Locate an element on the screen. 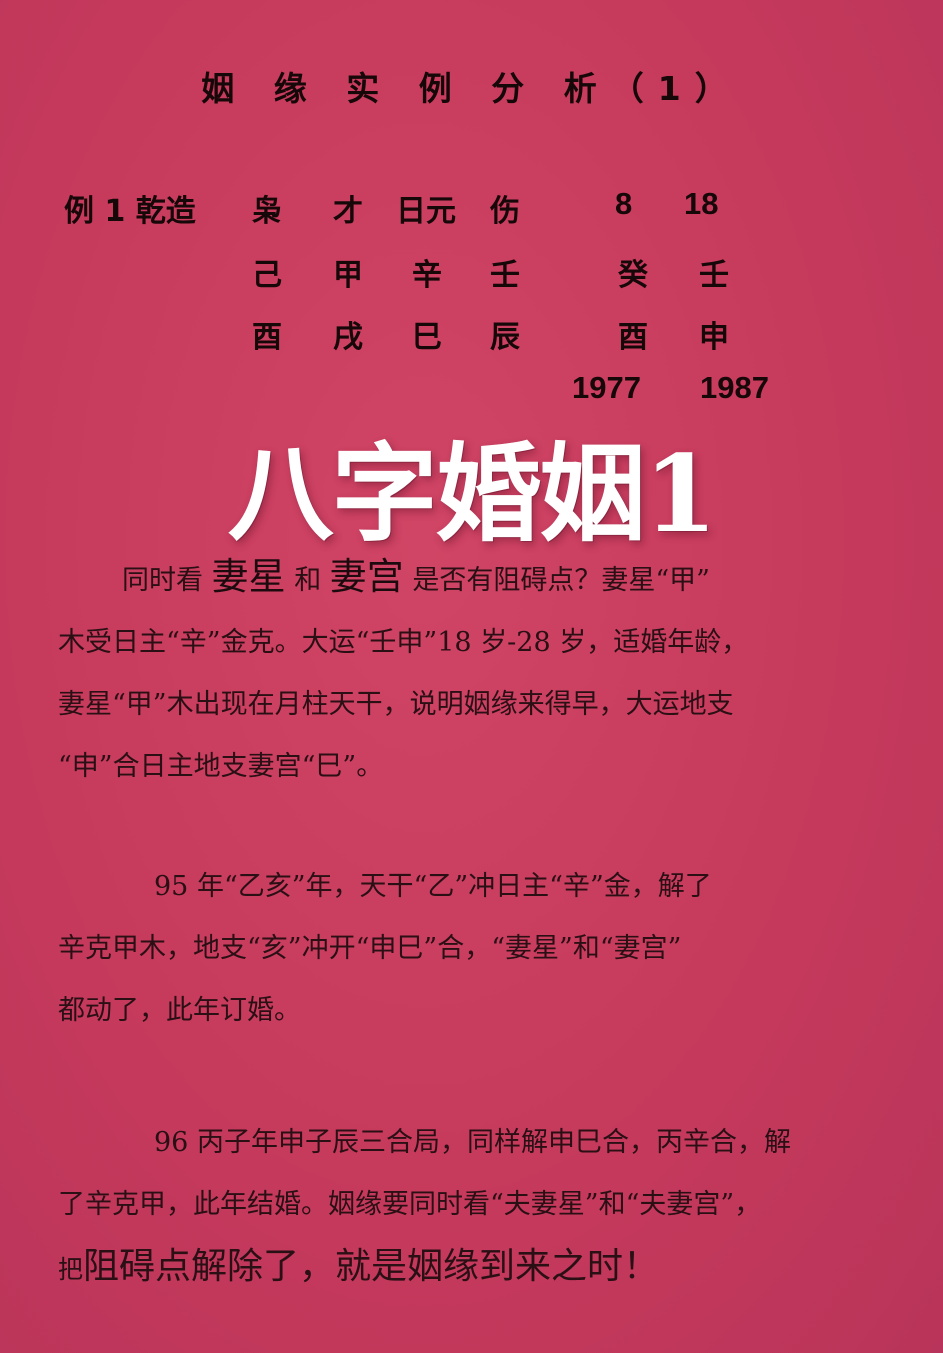 The width and height of the screenshot is (943, 1353). chart-cell: 才 is located at coordinates (348, 211).